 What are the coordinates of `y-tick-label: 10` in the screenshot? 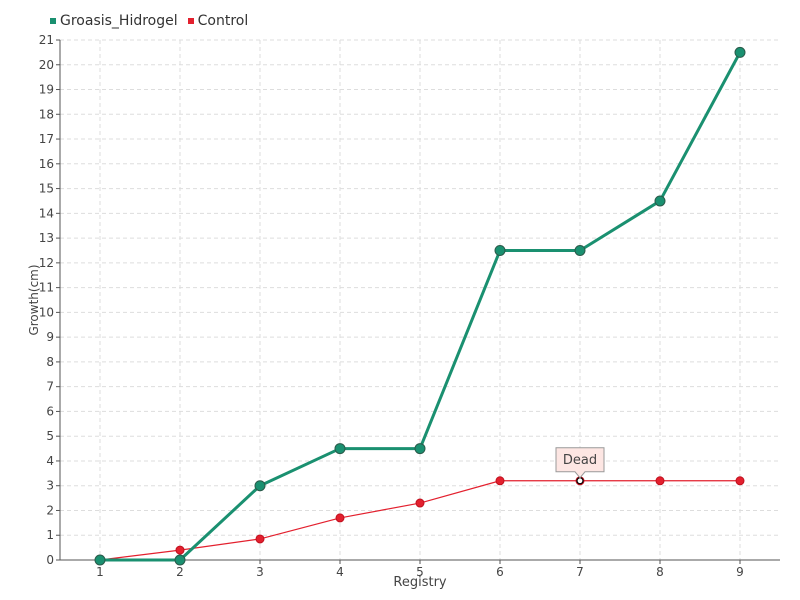 It's located at (46, 312).